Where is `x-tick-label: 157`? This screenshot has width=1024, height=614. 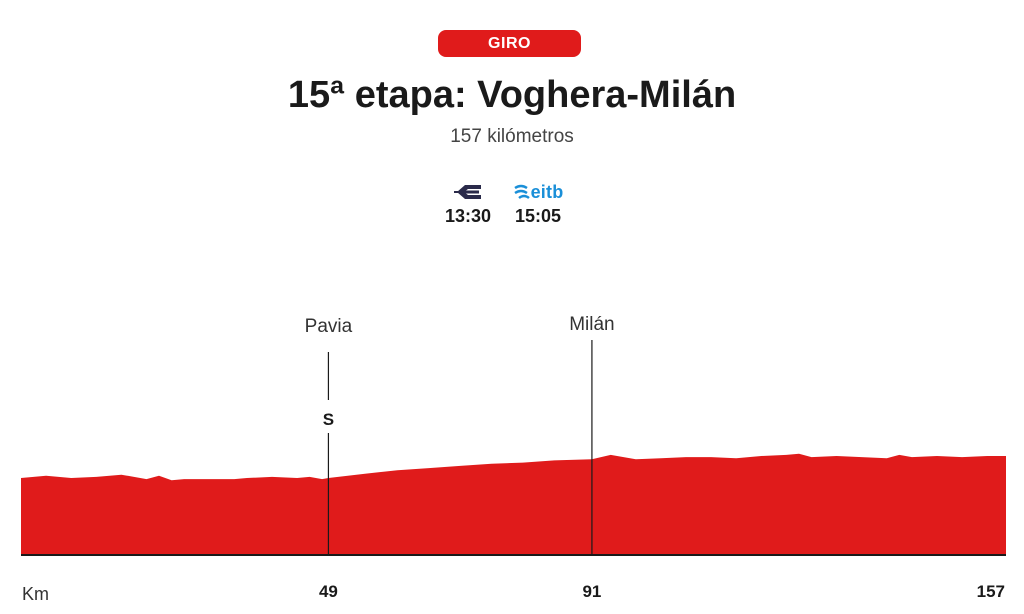 x-tick-label: 157 is located at coordinates (991, 591).